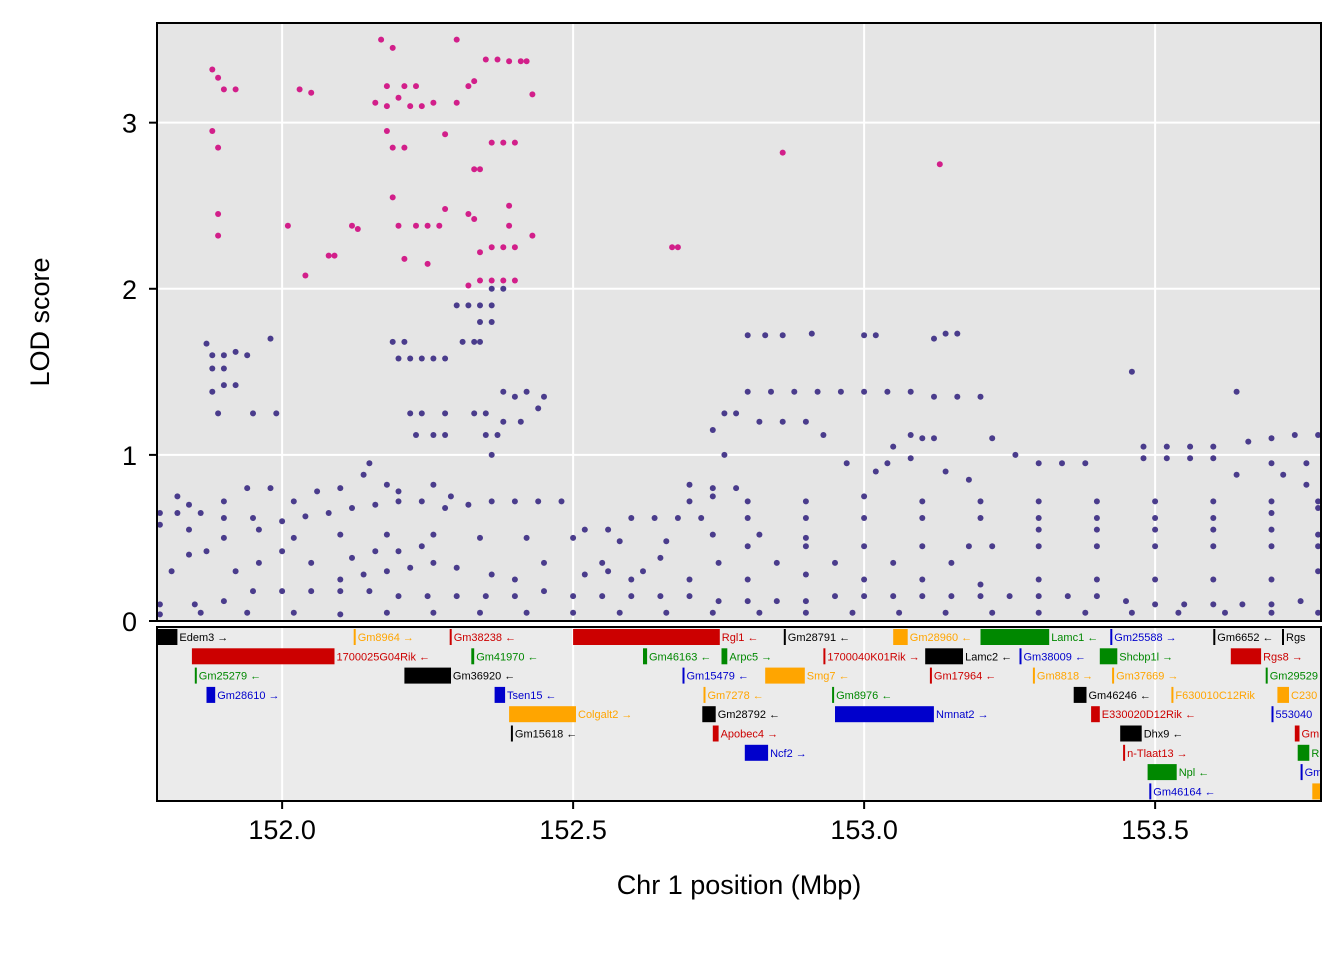 The image size is (1344, 960). Describe the element at coordinates (532, 696) in the screenshot. I see `gene-label: Tsen15 ←` at that location.